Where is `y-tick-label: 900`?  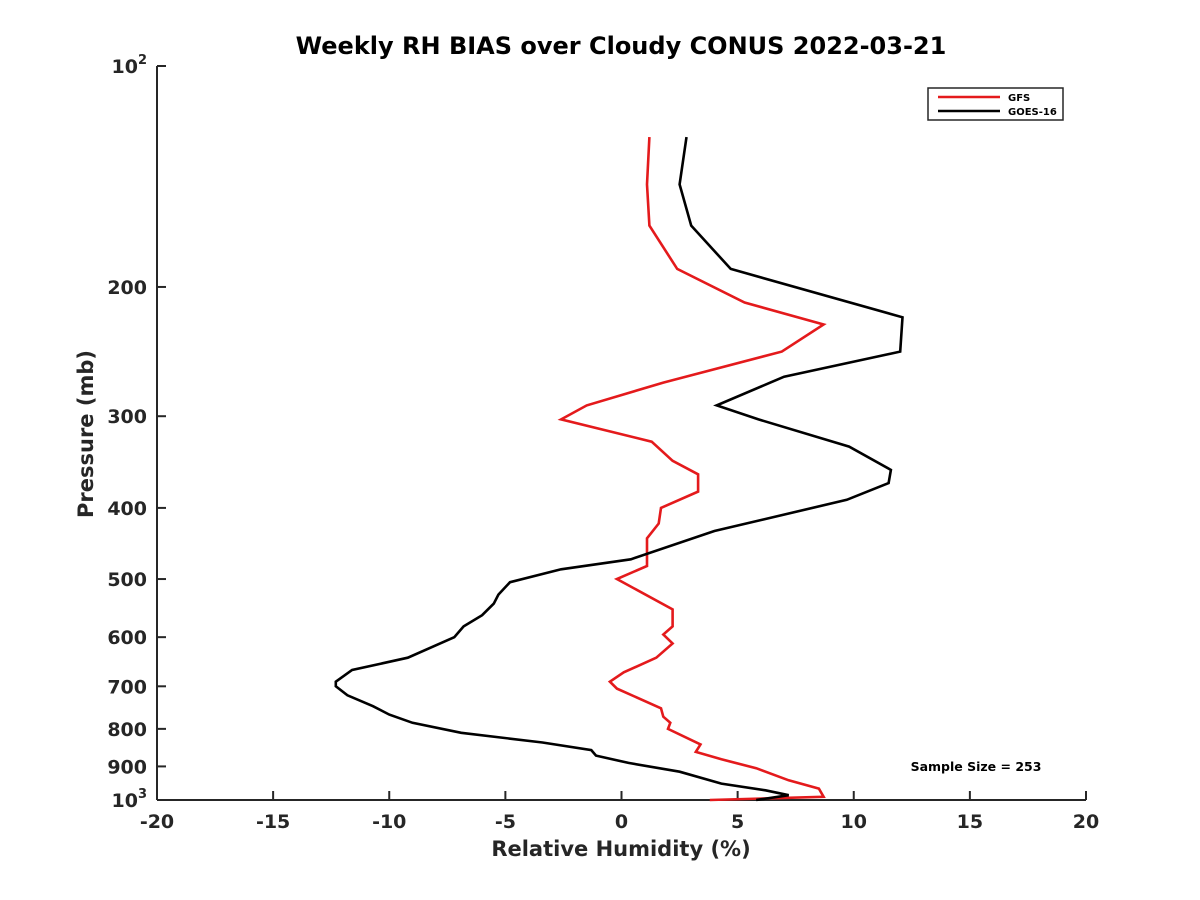
y-tick-label: 900 is located at coordinates (127, 767).